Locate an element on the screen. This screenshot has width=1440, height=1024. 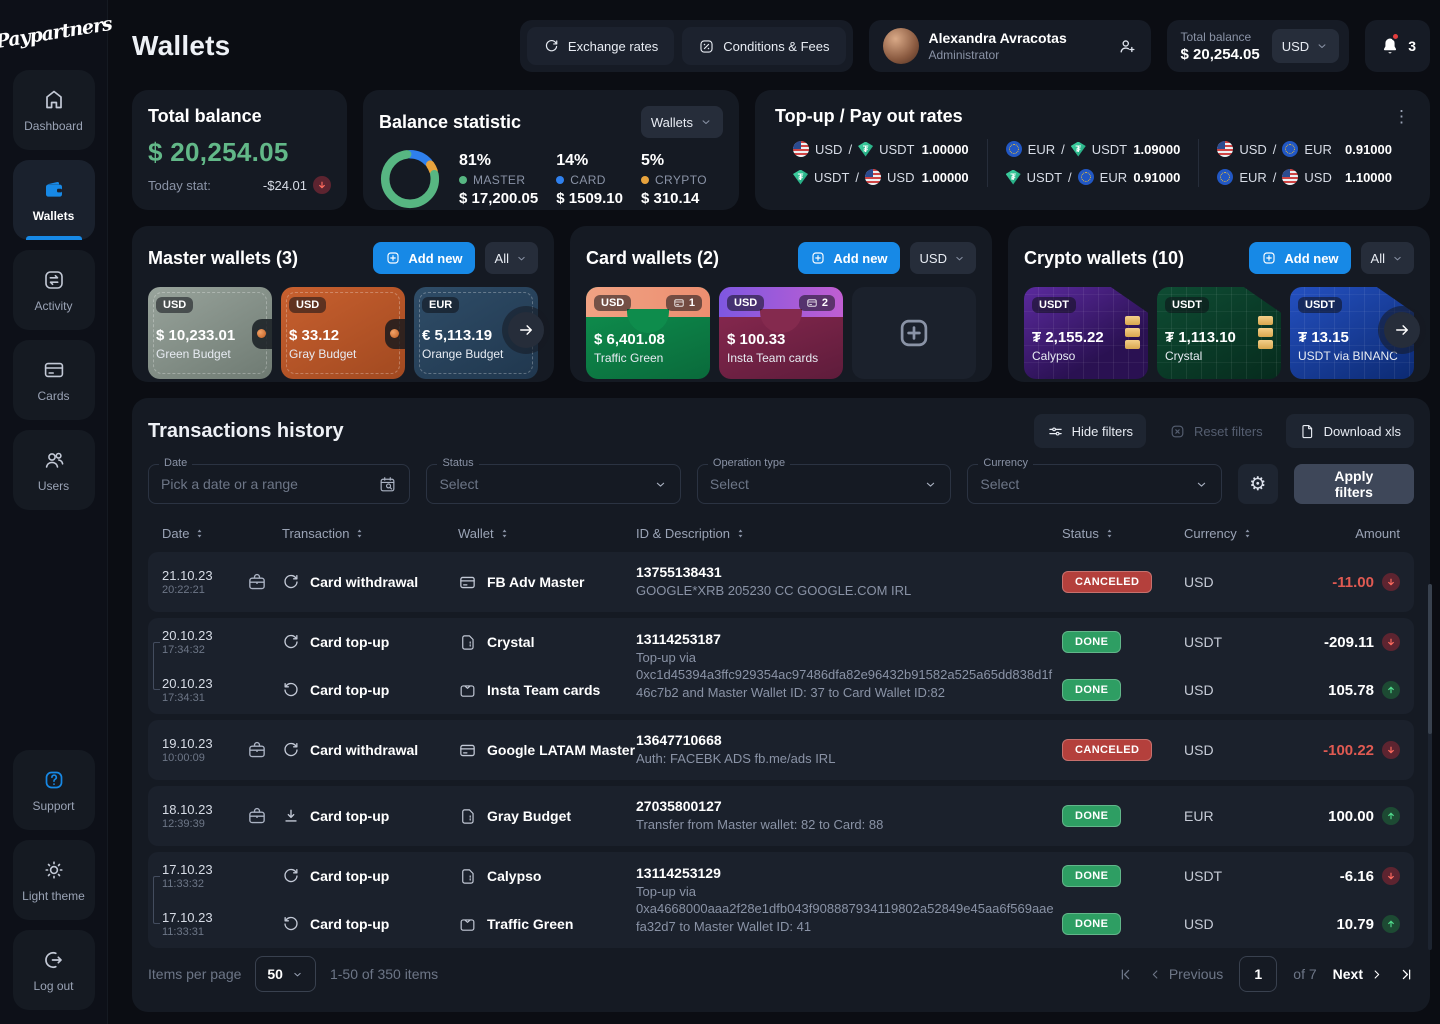
card-count-chip: 2 is located at coordinates (816, 303).